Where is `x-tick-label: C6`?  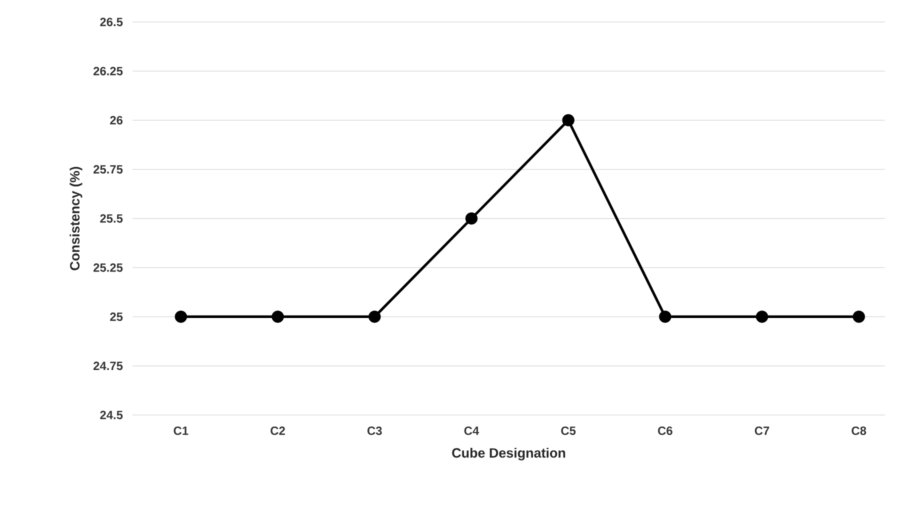 x-tick-label: C6 is located at coordinates (665, 430).